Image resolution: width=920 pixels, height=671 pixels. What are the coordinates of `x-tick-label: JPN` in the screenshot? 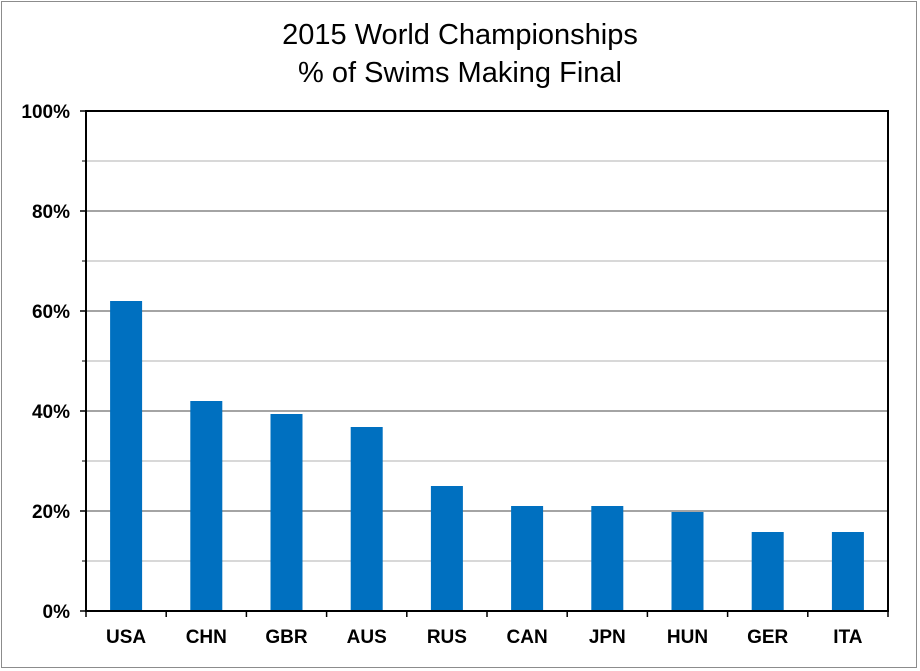 It's located at (607, 637).